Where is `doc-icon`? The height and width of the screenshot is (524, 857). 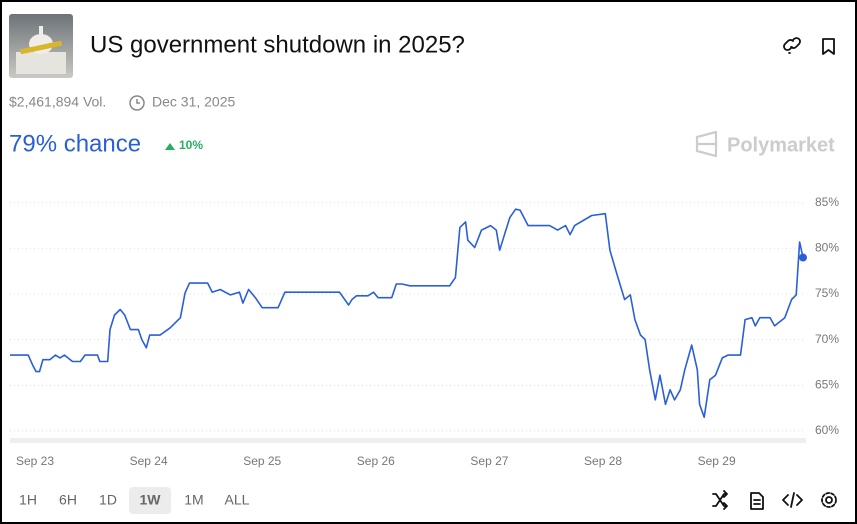
doc-icon is located at coordinates (757, 501).